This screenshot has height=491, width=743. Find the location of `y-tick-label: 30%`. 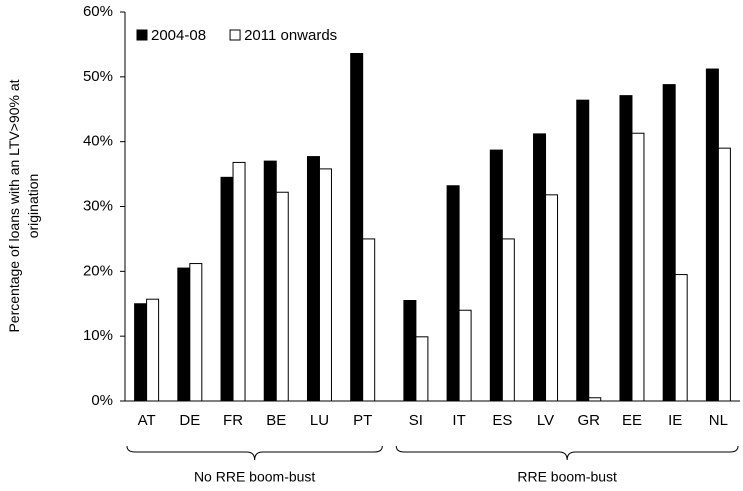

y-tick-label: 30% is located at coordinates (98, 205).